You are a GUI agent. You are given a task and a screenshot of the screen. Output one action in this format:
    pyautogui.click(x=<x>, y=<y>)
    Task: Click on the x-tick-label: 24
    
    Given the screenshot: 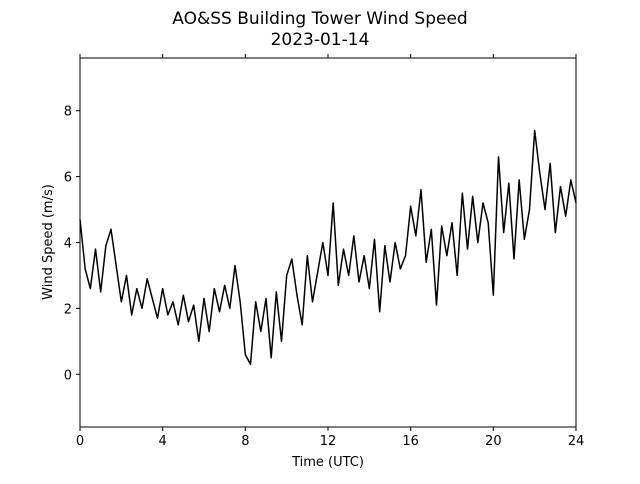 What is the action you would take?
    pyautogui.click(x=576, y=441)
    